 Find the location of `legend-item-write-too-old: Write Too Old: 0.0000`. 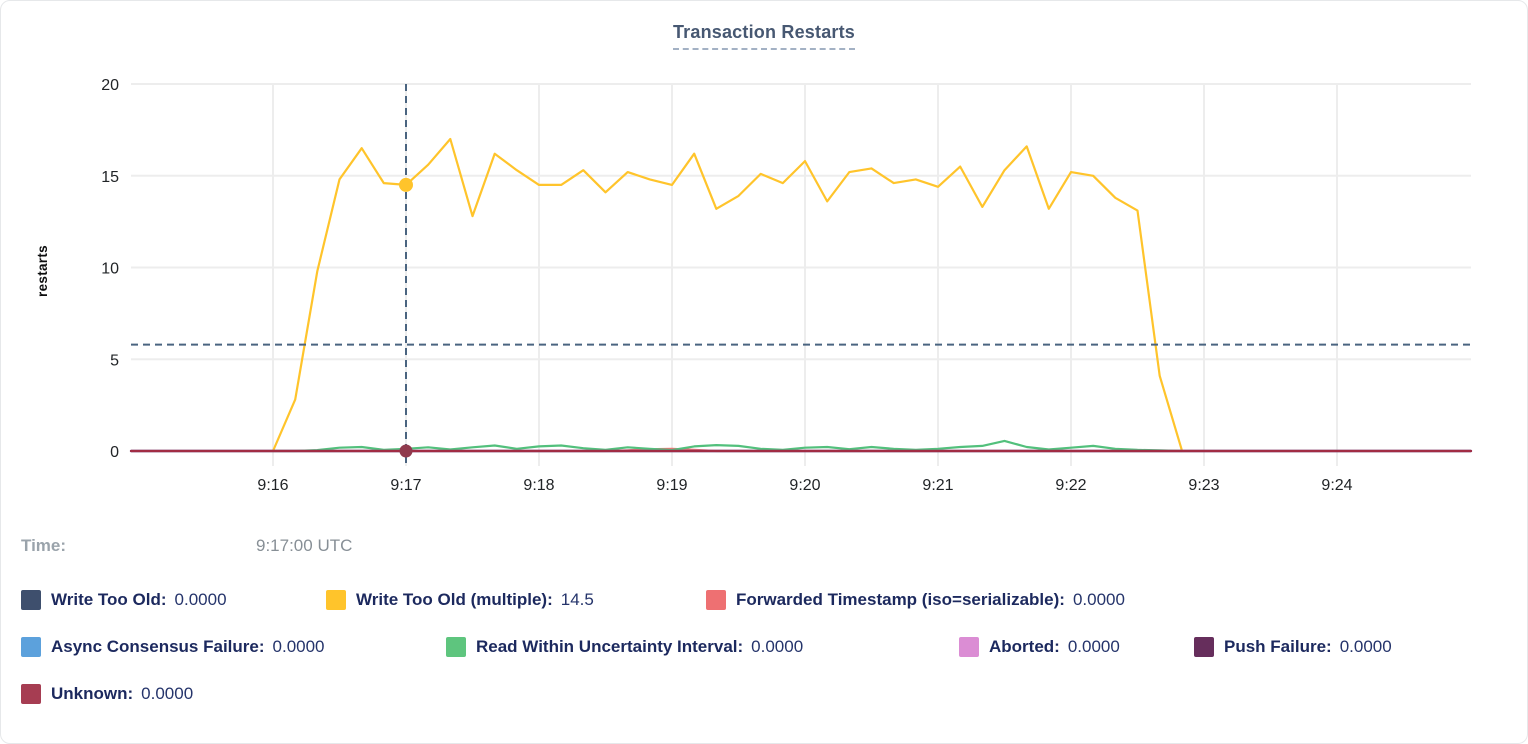

legend-item-write-too-old: Write Too Old: 0.0000 is located at coordinates (124, 600).